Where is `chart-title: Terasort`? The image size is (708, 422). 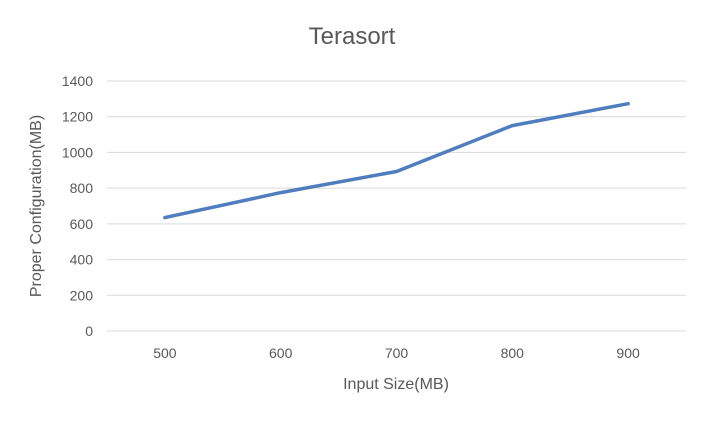 chart-title: Terasort is located at coordinates (352, 36).